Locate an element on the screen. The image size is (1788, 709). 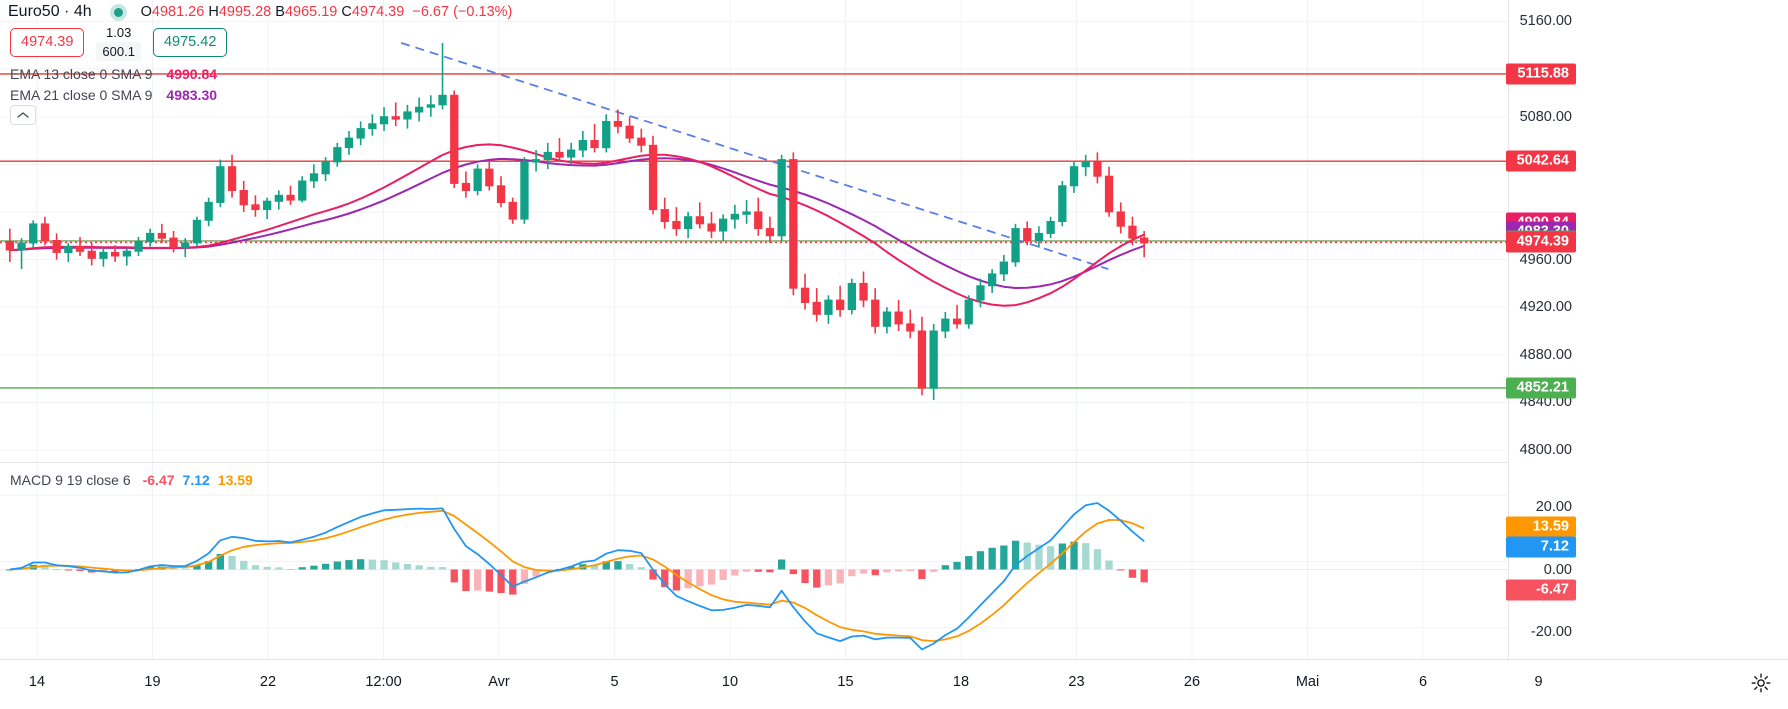
price-tick-5: 4840.00 is located at coordinates (1545, 402).